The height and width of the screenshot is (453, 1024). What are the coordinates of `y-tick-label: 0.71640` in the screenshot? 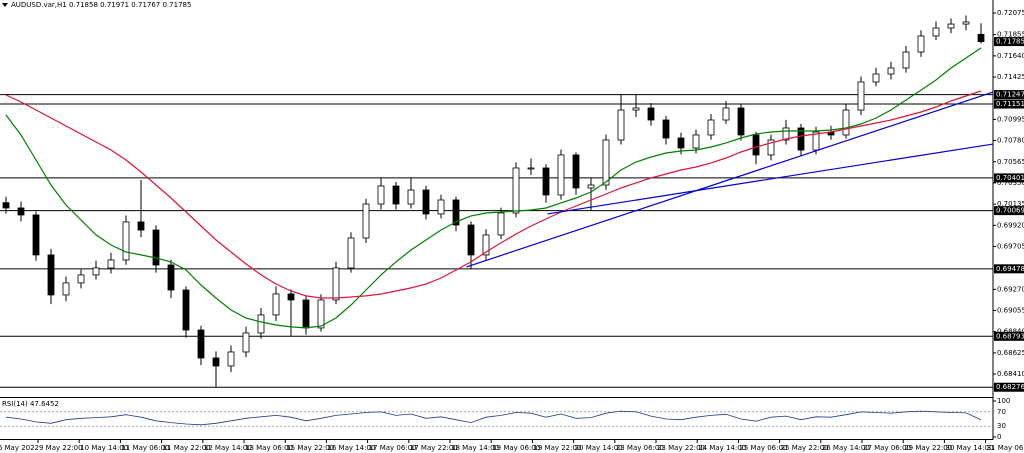 It's located at (1010, 56).